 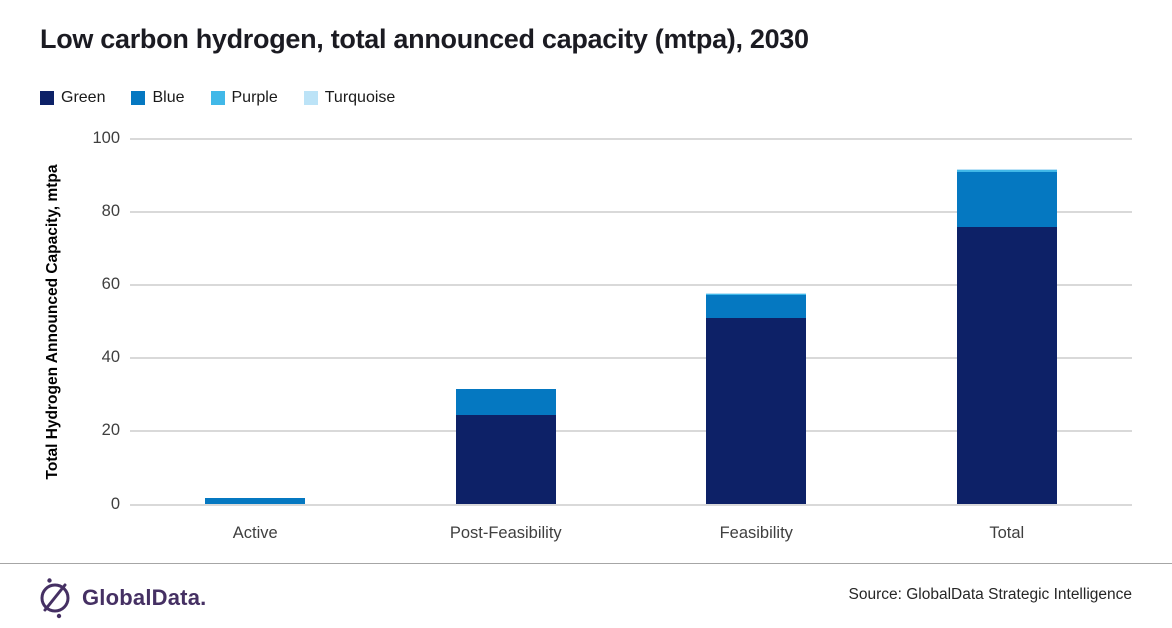 I want to click on x-tick-label-feasibility: Feasibility, so click(x=756, y=533).